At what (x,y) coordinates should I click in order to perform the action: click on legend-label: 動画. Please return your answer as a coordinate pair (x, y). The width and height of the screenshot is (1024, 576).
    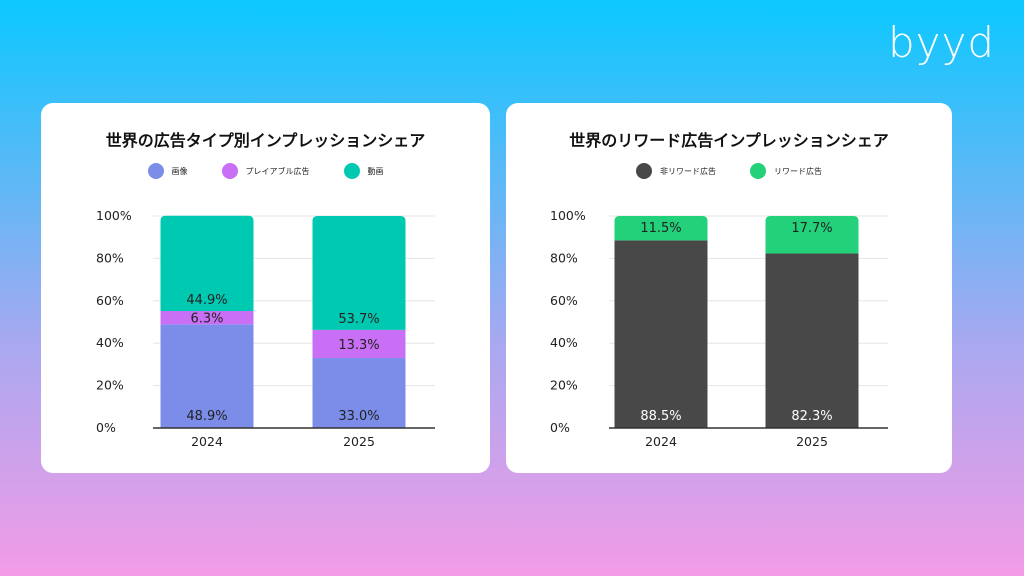
    Looking at the image, I should click on (375, 171).